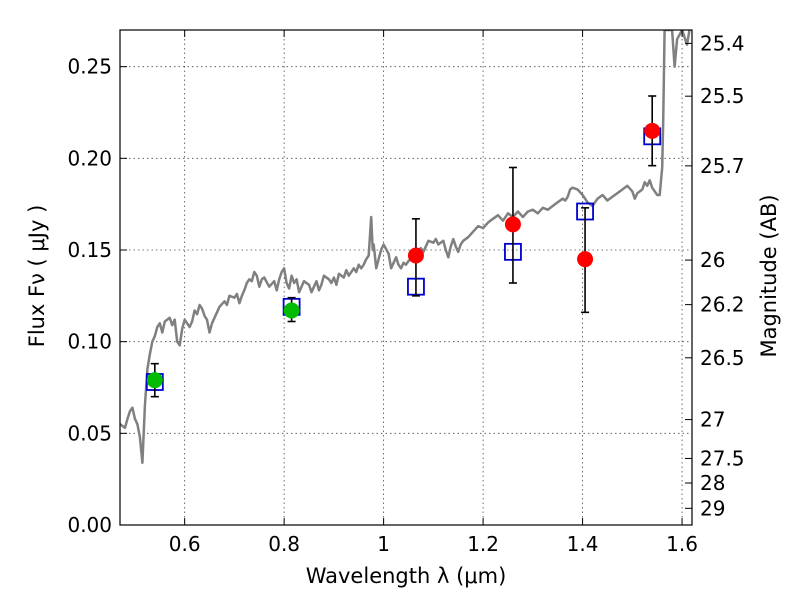 The width and height of the screenshot is (800, 600). I want to click on y-tick-label: 0.25, so click(89, 67).